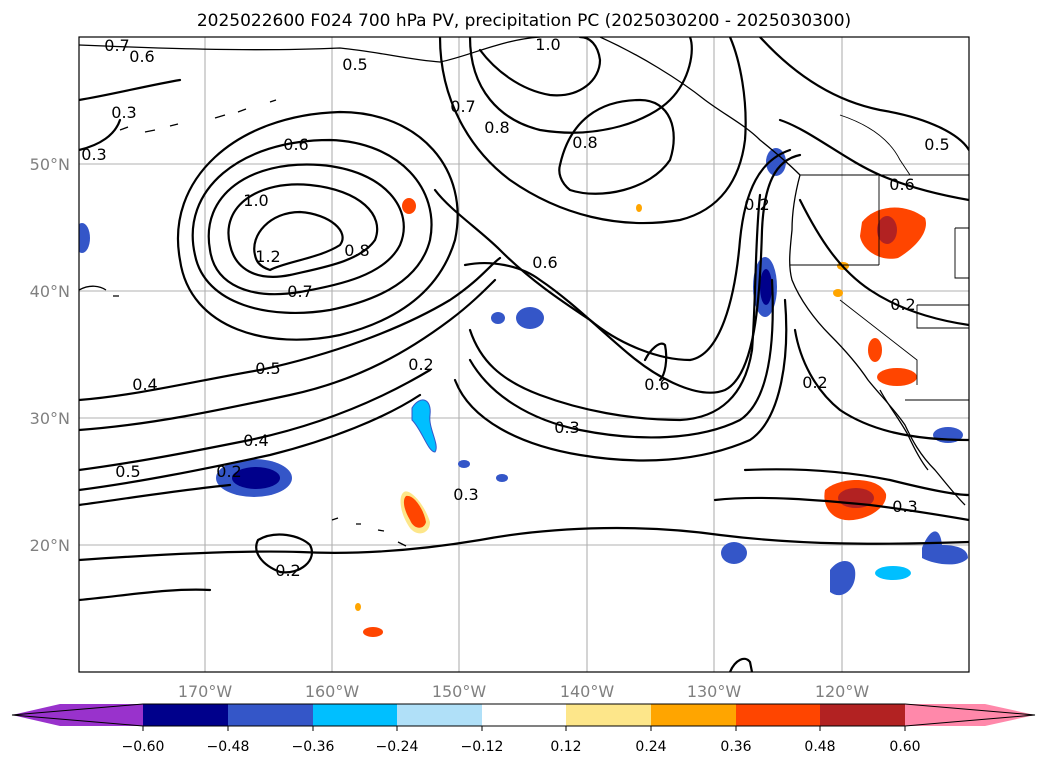  What do you see at coordinates (878, 342) in the screenshot?
I see `border-state` at bounding box center [878, 342].